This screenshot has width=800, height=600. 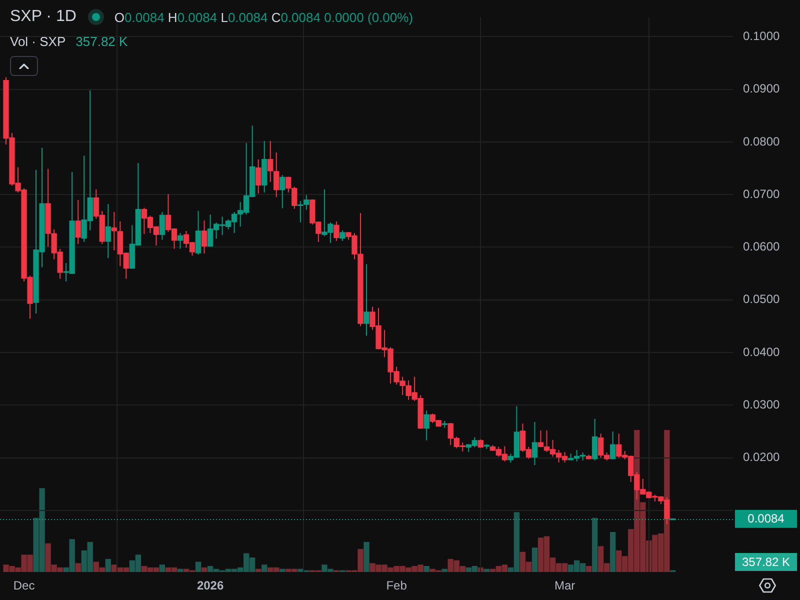 I want to click on y-tick-label: 0.0400, so click(x=761, y=351).